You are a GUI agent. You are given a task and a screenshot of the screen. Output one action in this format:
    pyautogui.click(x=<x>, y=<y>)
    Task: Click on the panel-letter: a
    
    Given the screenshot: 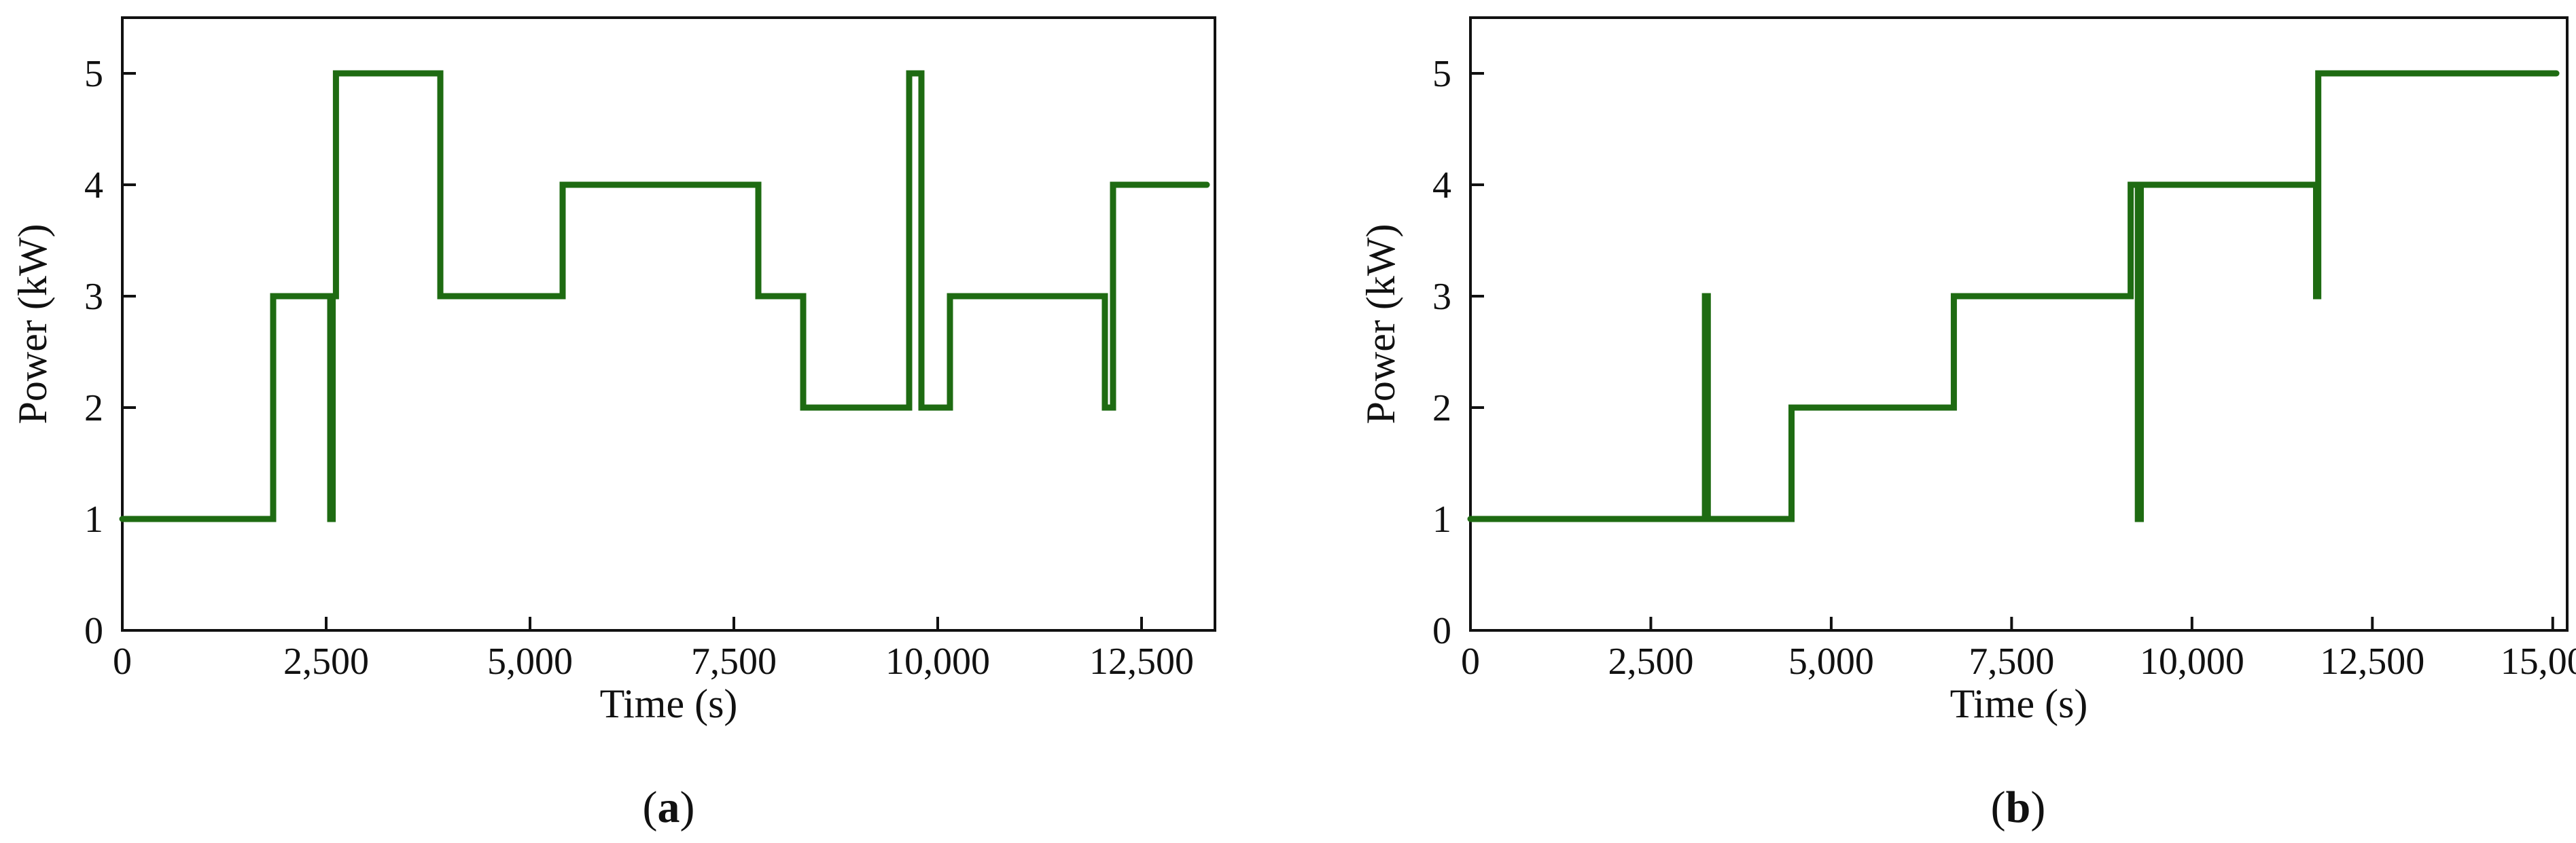 What is the action you would take?
    pyautogui.click(x=669, y=807)
    